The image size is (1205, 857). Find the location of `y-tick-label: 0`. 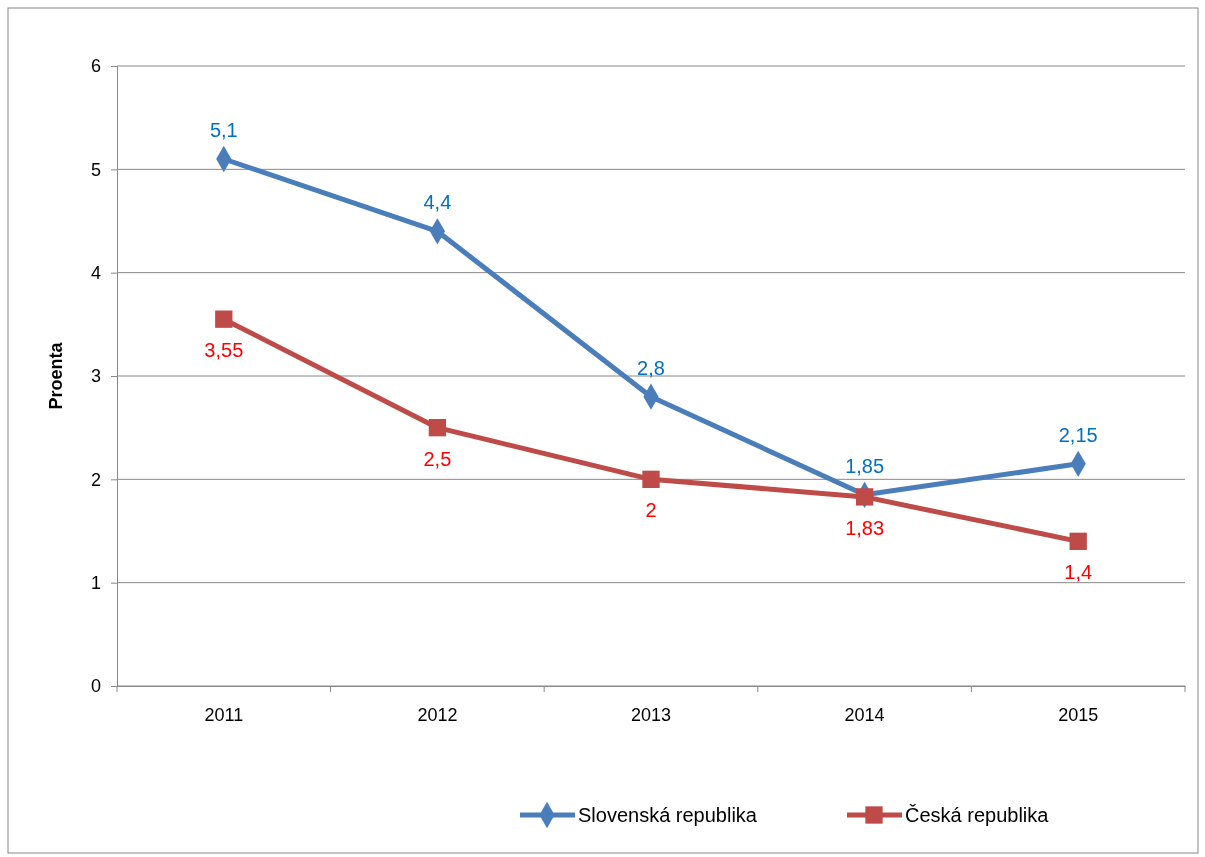

y-tick-label: 0 is located at coordinates (95, 686).